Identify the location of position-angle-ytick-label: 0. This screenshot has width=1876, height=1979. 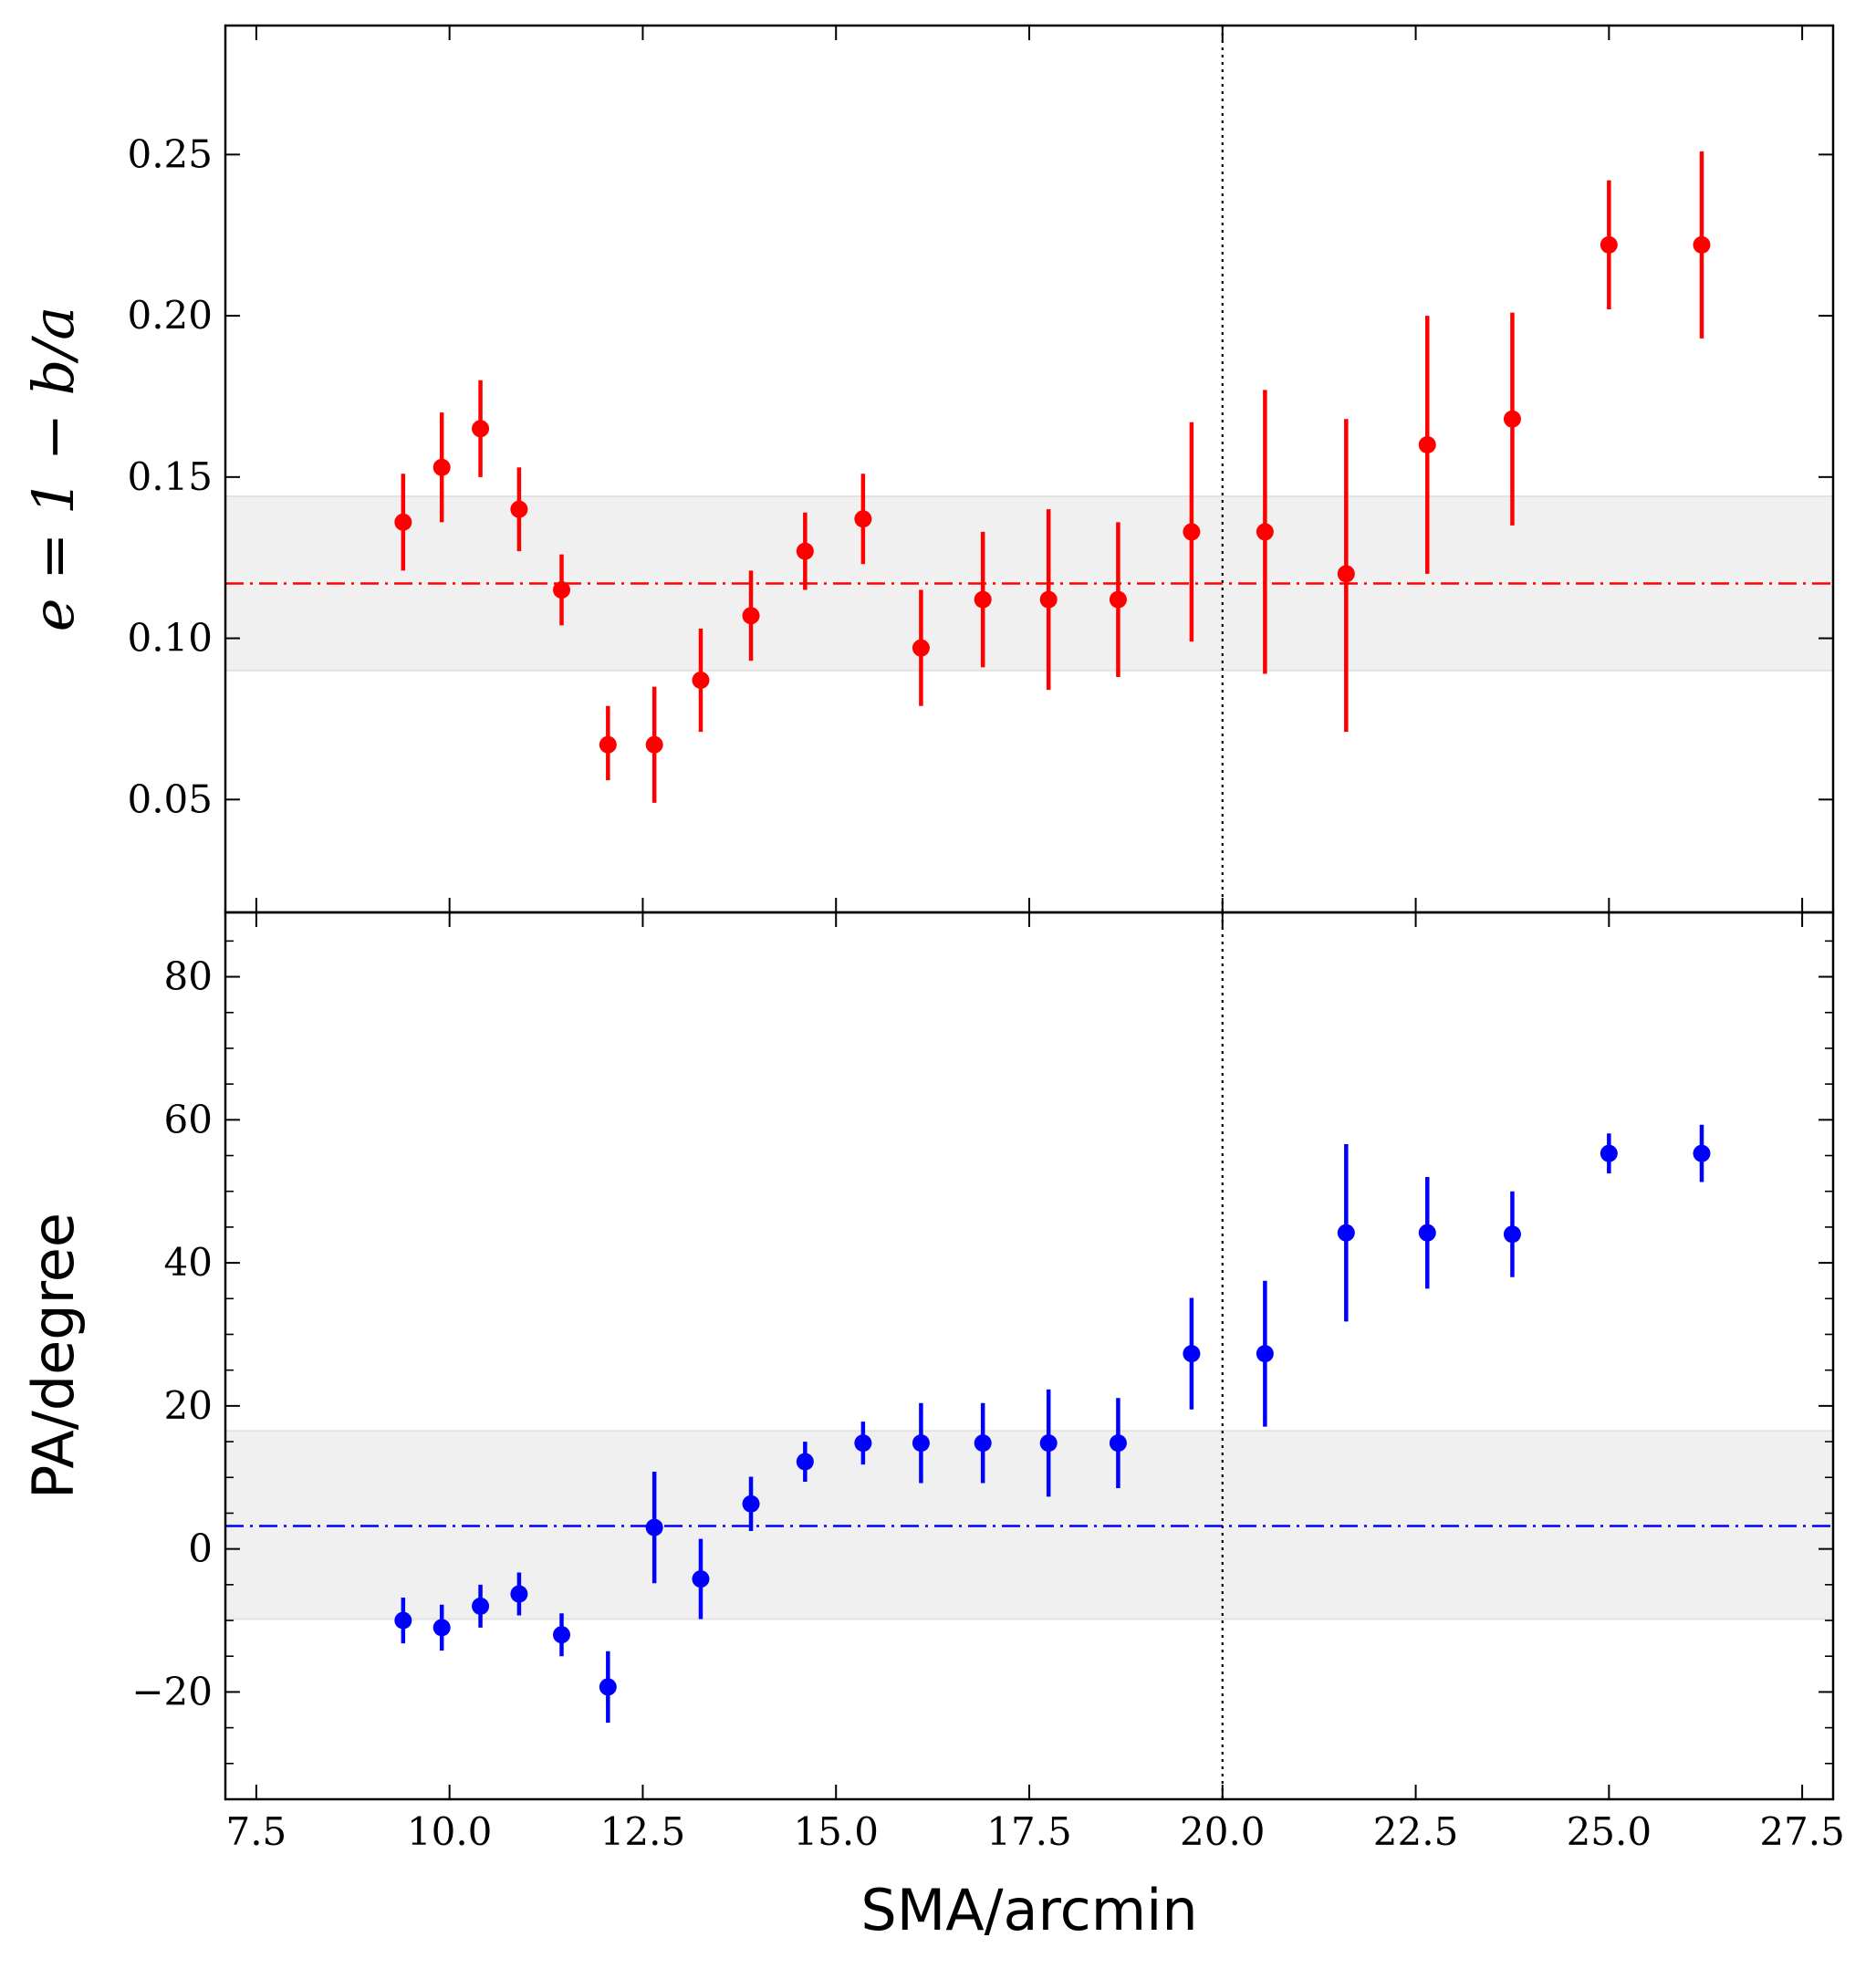
(201, 1548).